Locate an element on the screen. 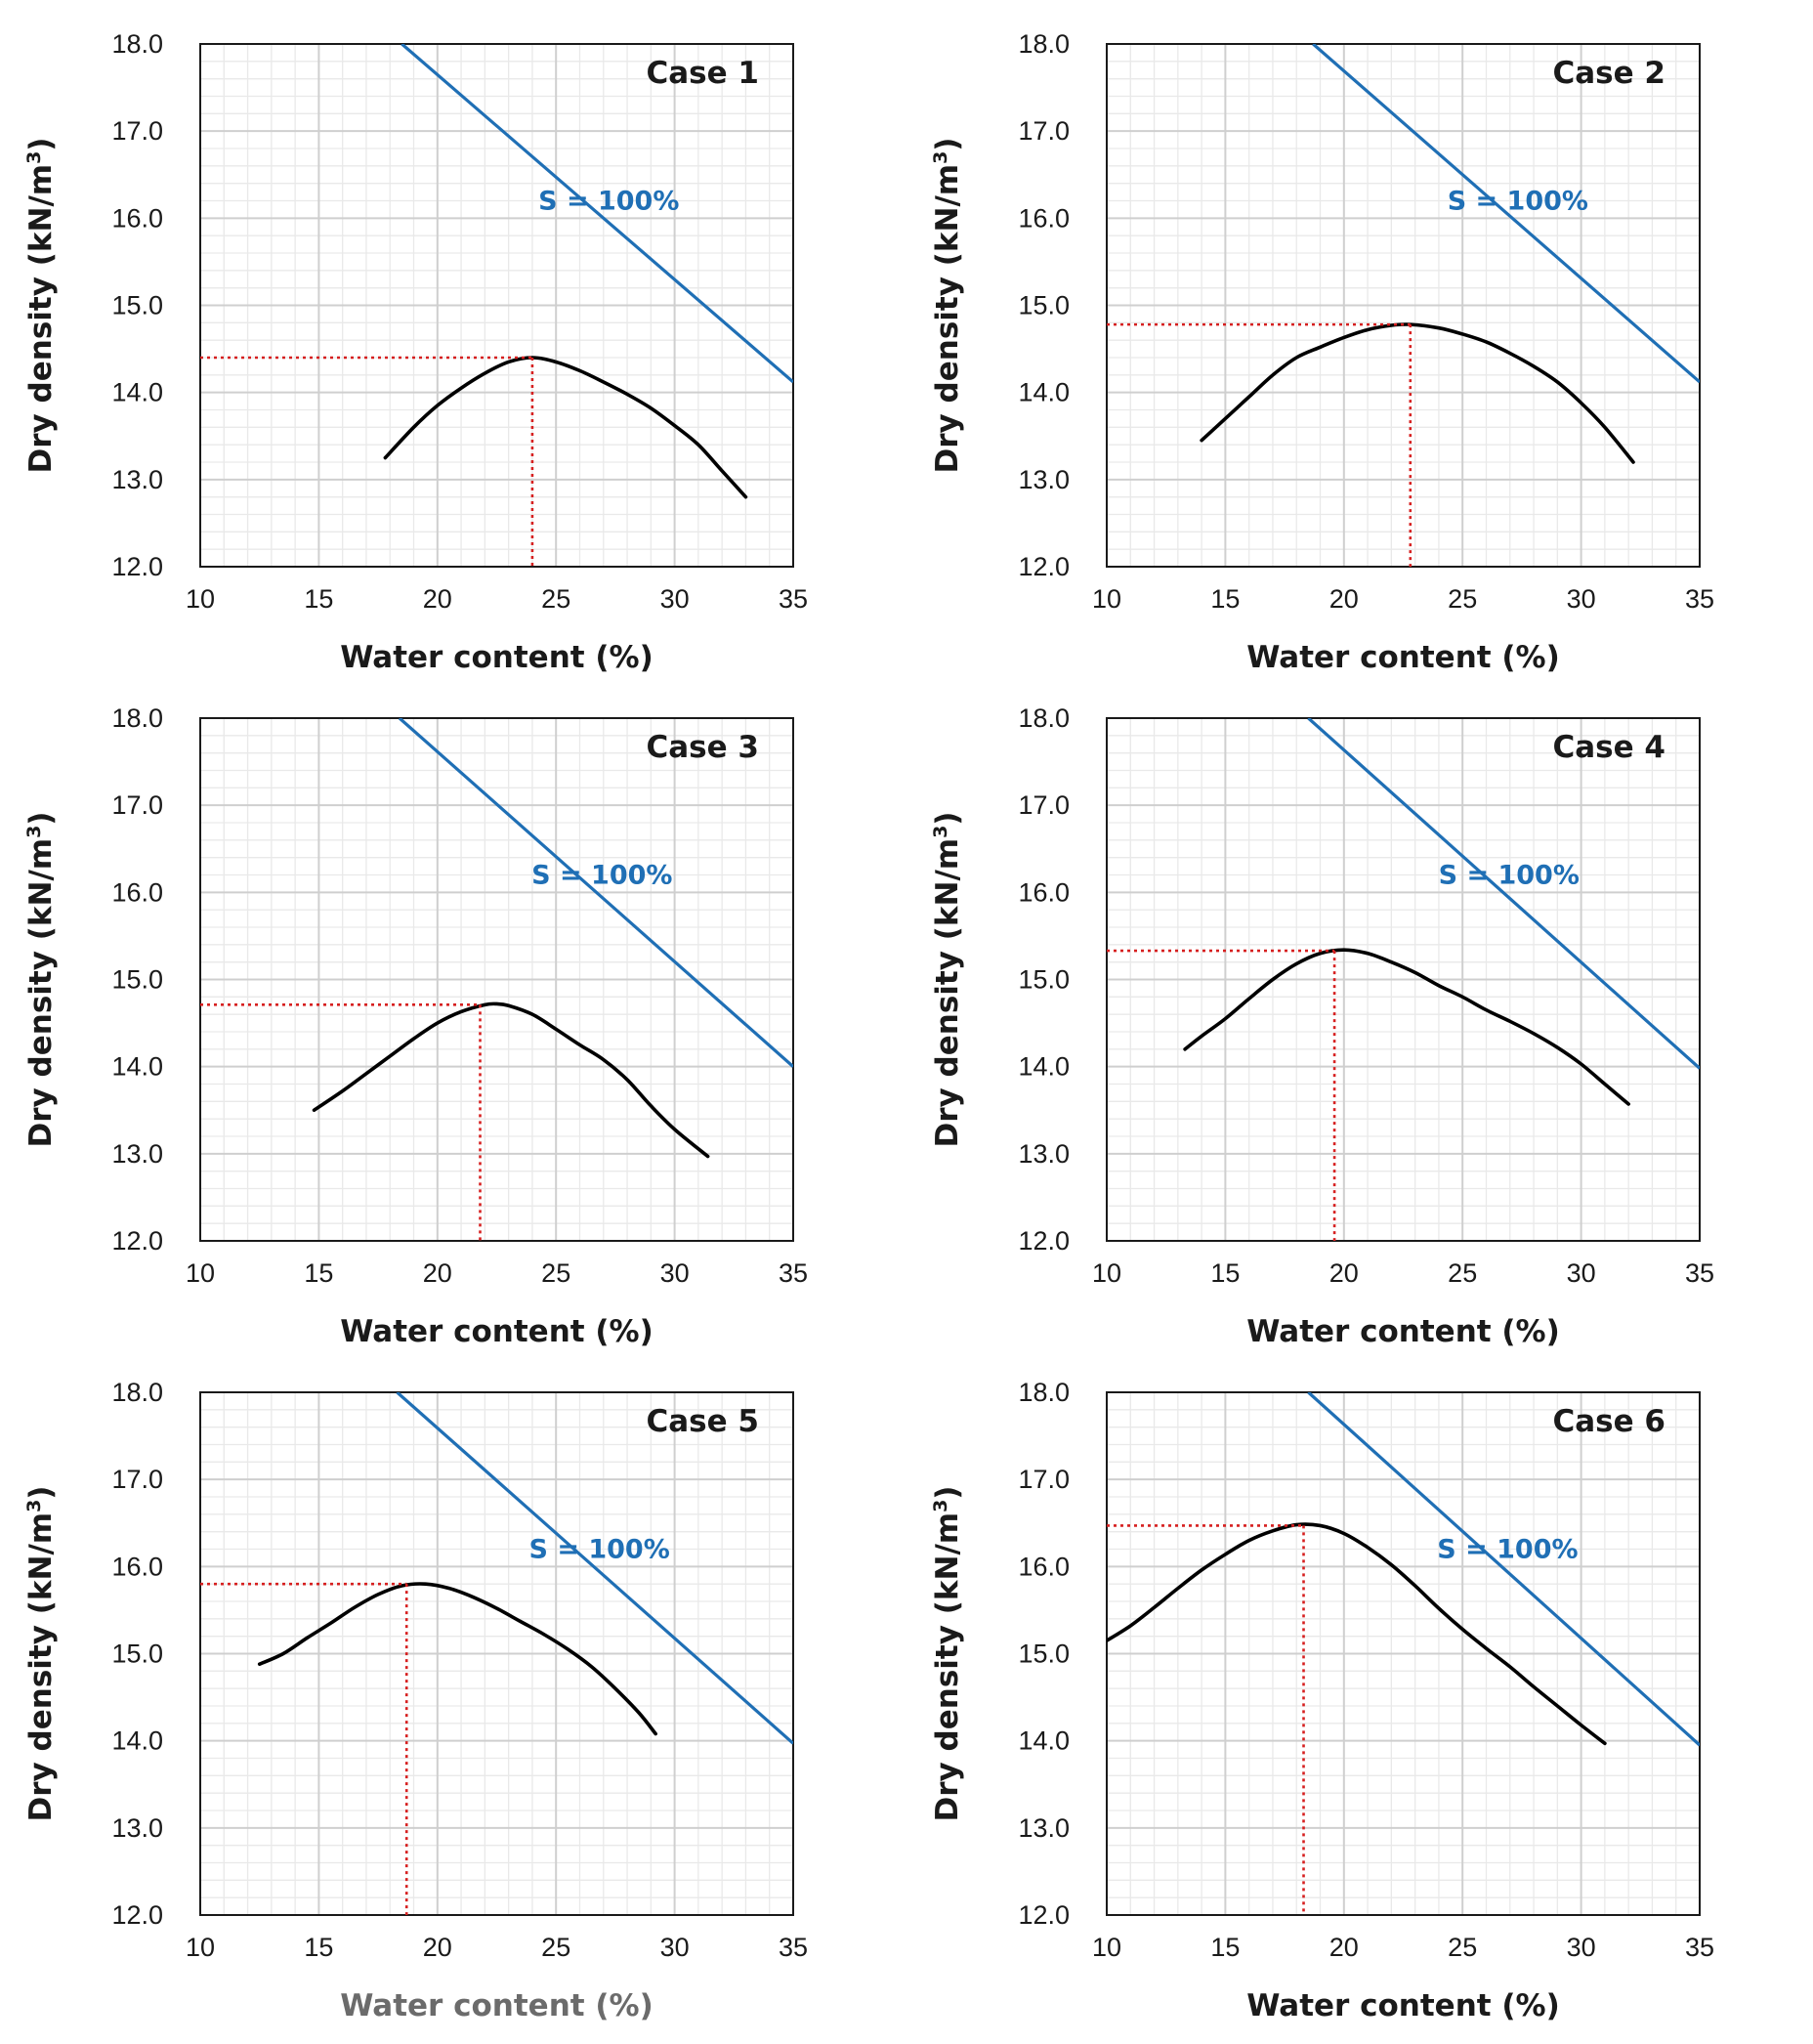 The image size is (1813, 2044). y-tick-label: 14.0 is located at coordinates (1044, 1067).